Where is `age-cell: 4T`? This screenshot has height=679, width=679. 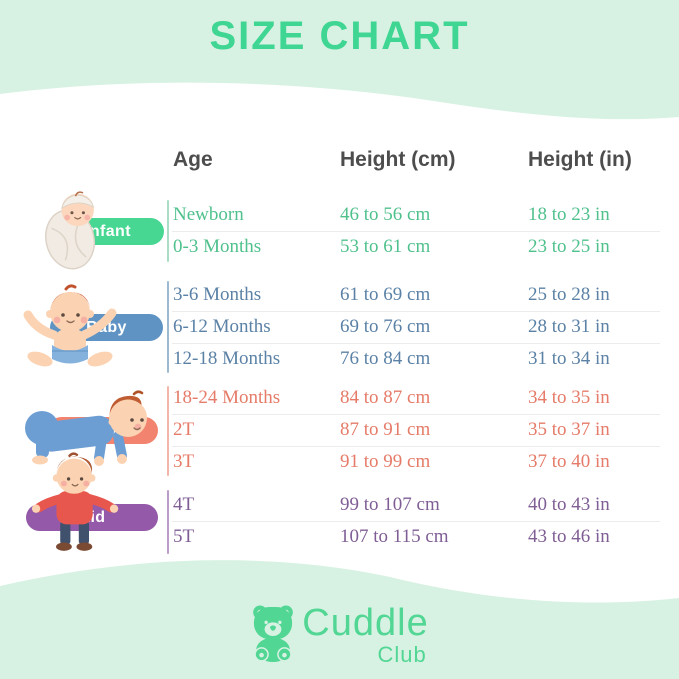 age-cell: 4T is located at coordinates (184, 504).